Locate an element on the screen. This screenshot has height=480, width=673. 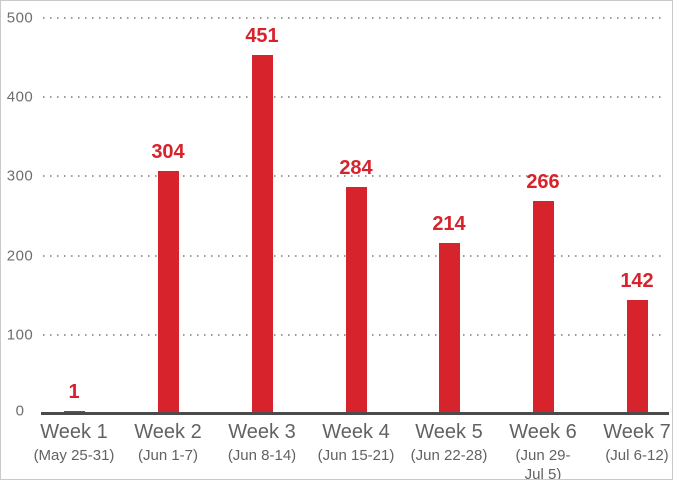
x-axis-label-week-1: Week 1 (May 25-31) is located at coordinates (74, 443).